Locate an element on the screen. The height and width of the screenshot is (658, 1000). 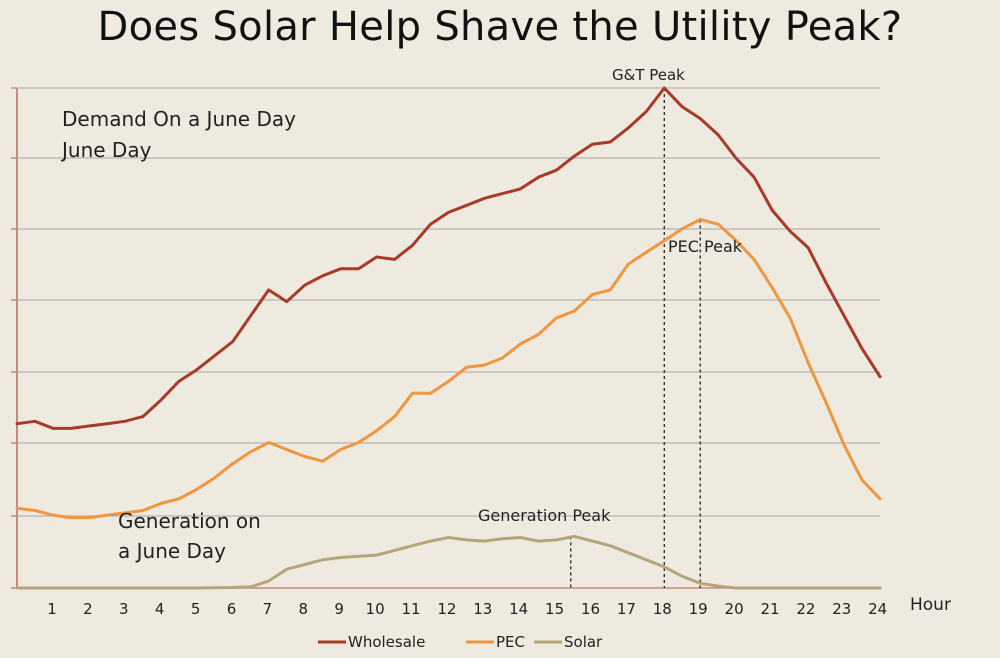
x-tick-label: 14 is located at coordinates (518, 609).